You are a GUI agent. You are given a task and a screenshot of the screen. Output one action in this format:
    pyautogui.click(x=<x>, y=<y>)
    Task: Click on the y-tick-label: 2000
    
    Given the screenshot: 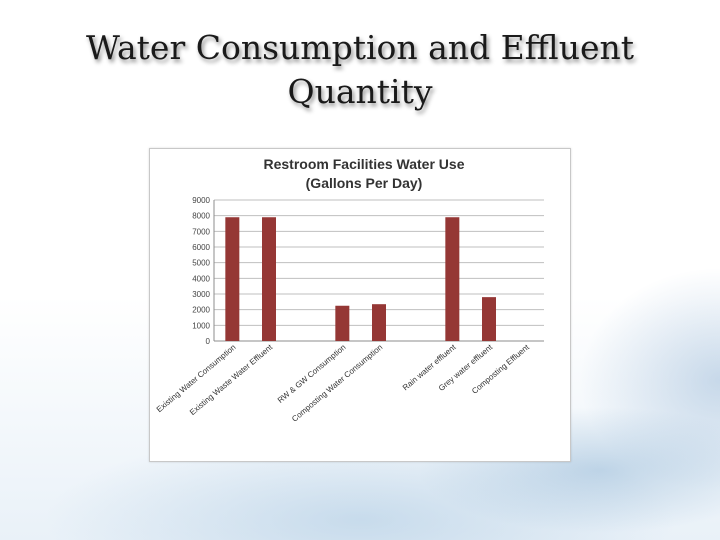 What is the action you would take?
    pyautogui.click(x=201, y=310)
    